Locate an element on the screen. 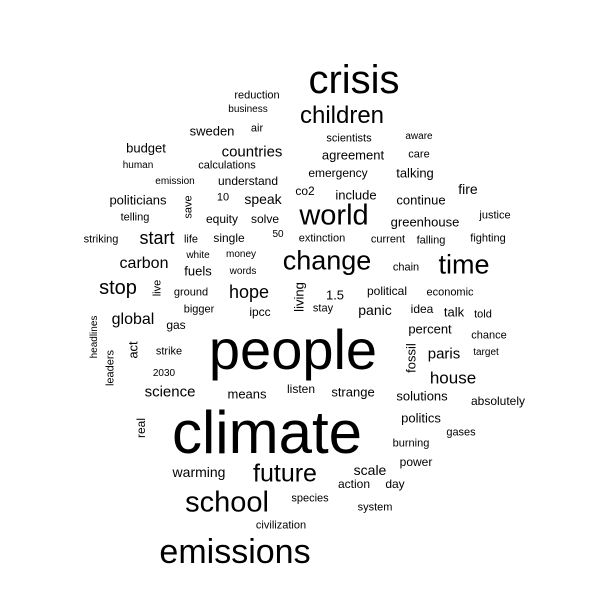 The width and height of the screenshot is (600, 600). word-equity: equity is located at coordinates (222, 219).